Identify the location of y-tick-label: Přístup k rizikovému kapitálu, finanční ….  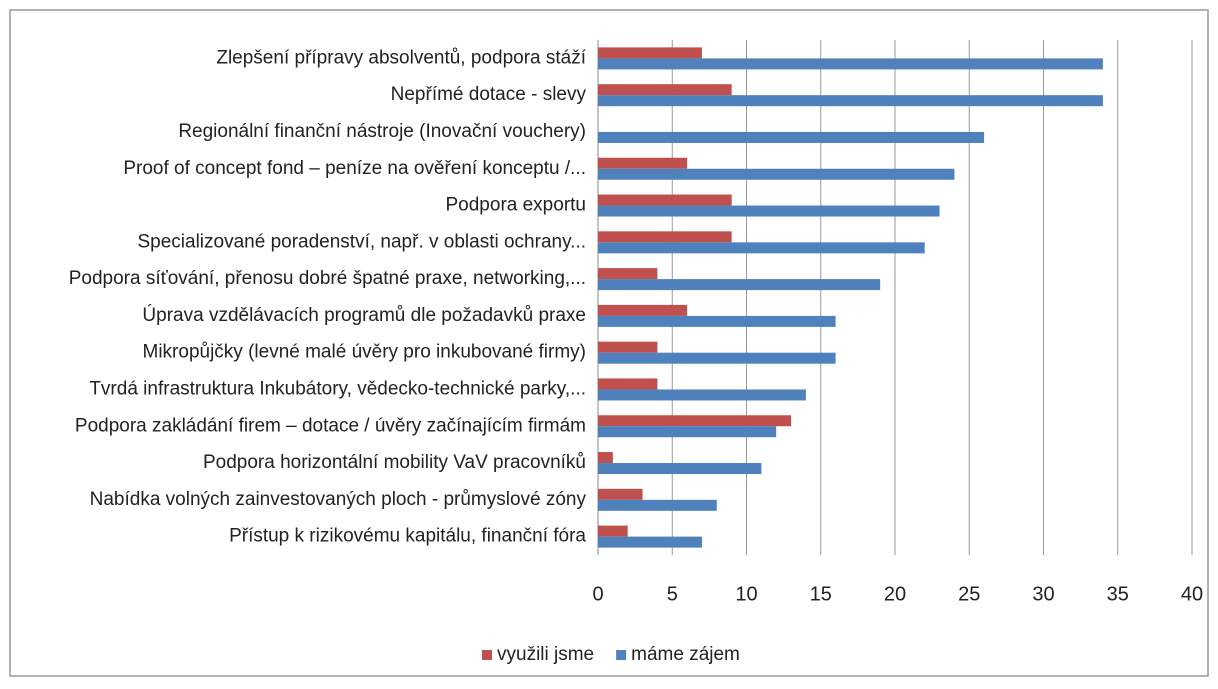
(407, 536).